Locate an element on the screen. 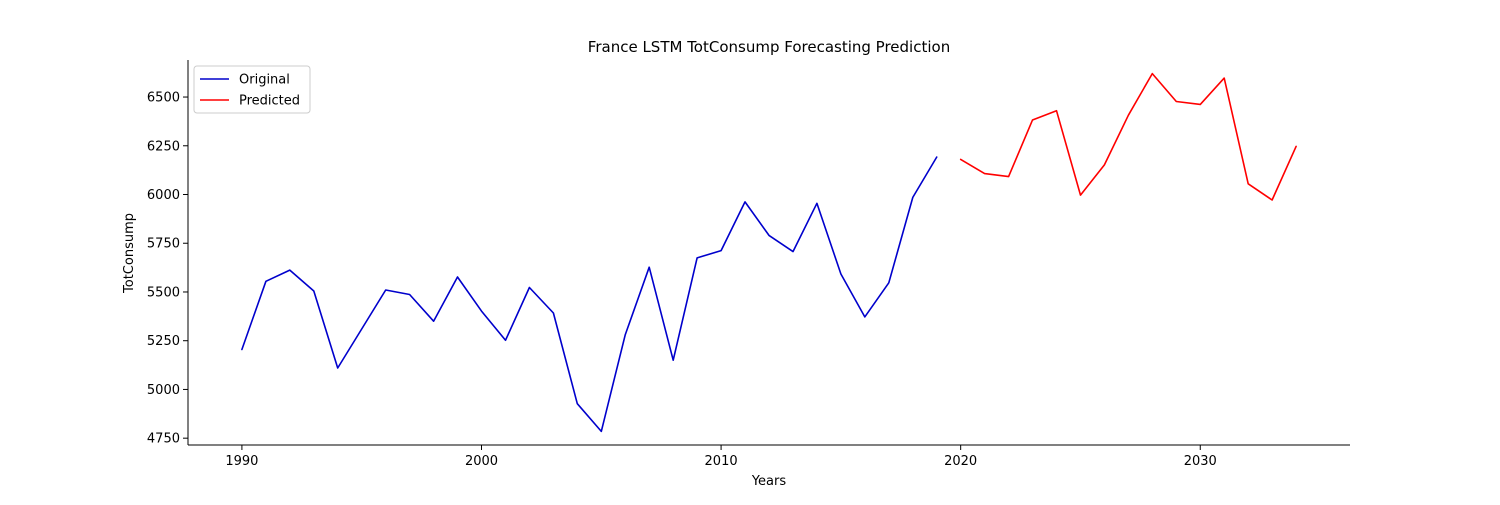 This screenshot has height=505, width=1500. y-tick-label: 6500 is located at coordinates (163, 98).